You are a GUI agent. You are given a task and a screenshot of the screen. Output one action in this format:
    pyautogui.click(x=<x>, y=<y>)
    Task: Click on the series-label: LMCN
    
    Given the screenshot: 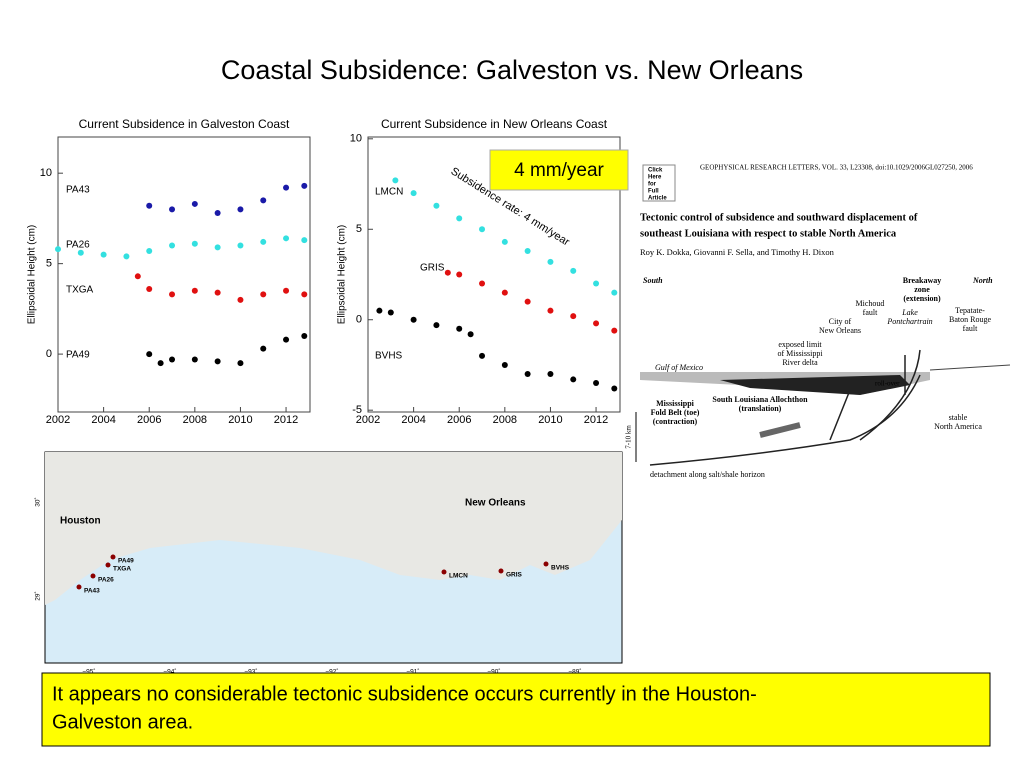 What is the action you would take?
    pyautogui.click(x=389, y=192)
    